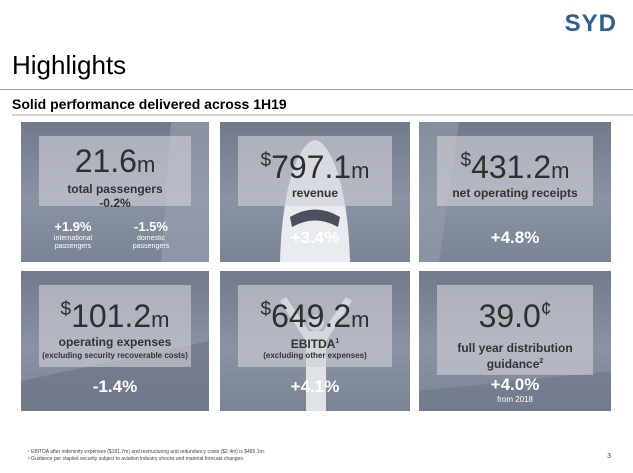 The width and height of the screenshot is (633, 473). What do you see at coordinates (515, 399) in the screenshot?
I see `distribution-from: from 2018` at bounding box center [515, 399].